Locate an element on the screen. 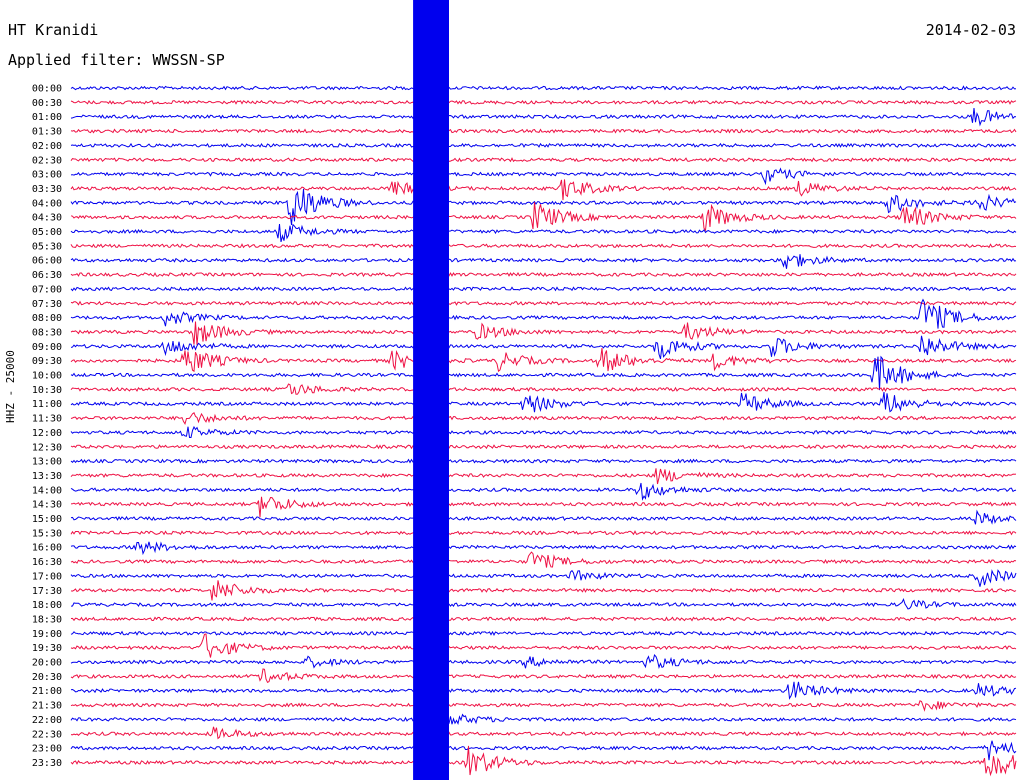 This screenshot has height=780, width=1024. time-tick-label: 11:30 is located at coordinates (47, 419).